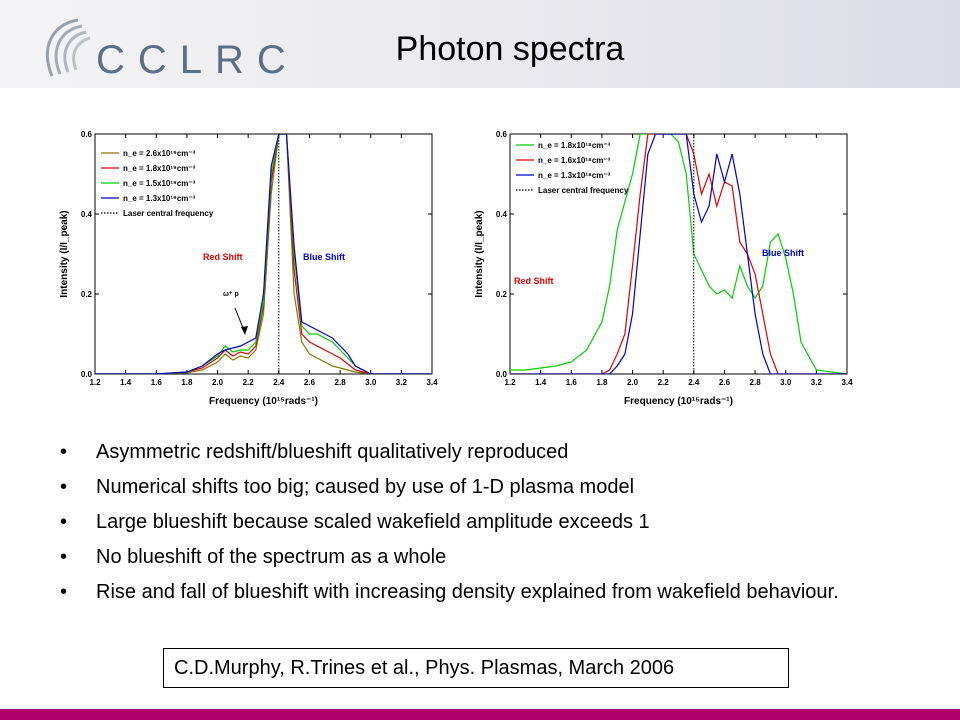 This screenshot has height=720, width=960. Describe the element at coordinates (485, 557) in the screenshot. I see `bullet-item: No blueshift of the spectrum as a whole` at that location.